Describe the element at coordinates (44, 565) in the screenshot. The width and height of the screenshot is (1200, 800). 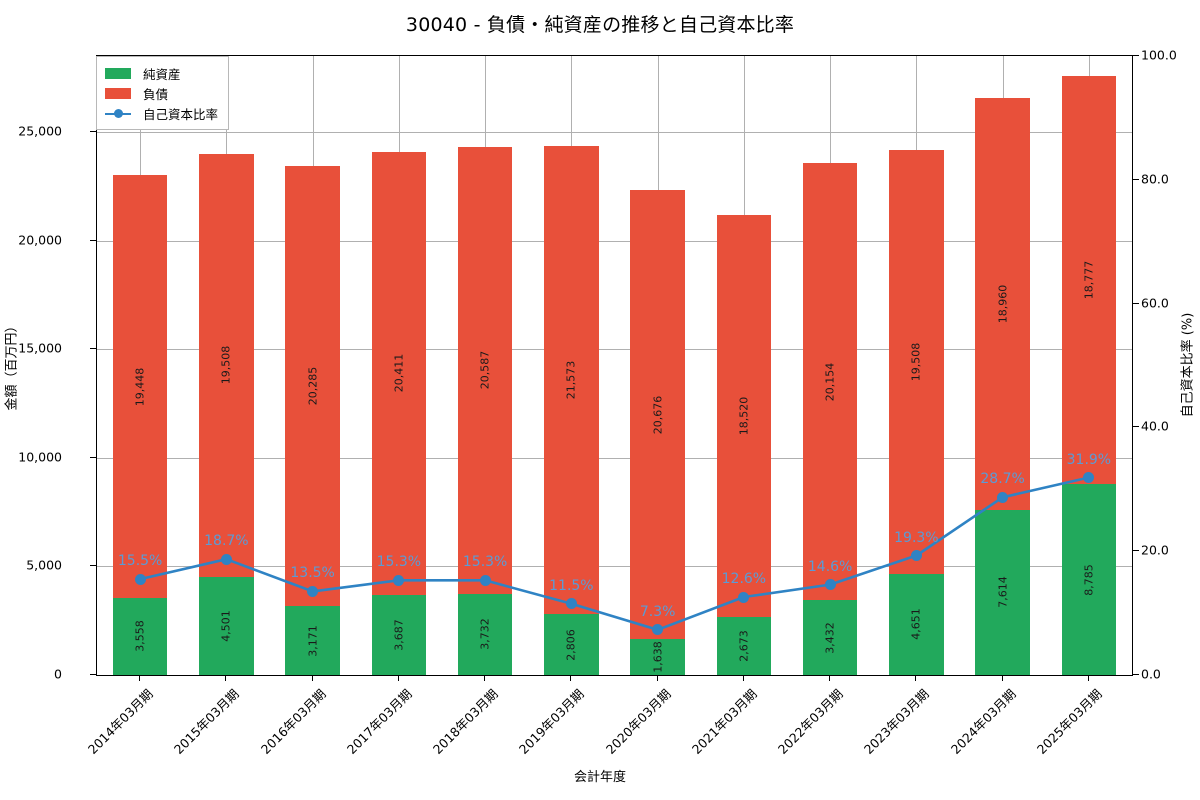
I see `y-axis-left-tick-label: 5,000` at that location.